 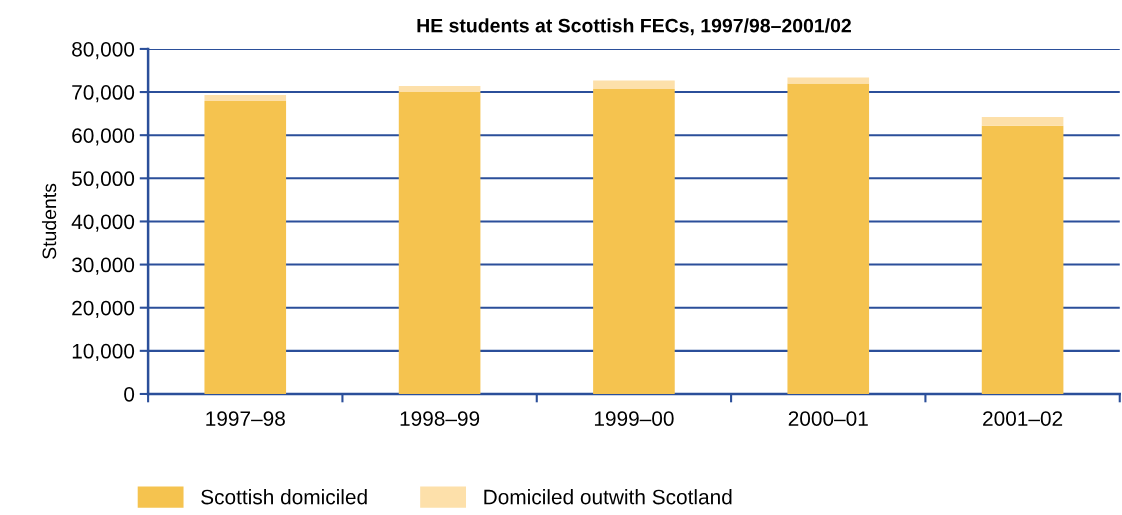 I want to click on x-tick-label: 1999–00, so click(x=634, y=418).